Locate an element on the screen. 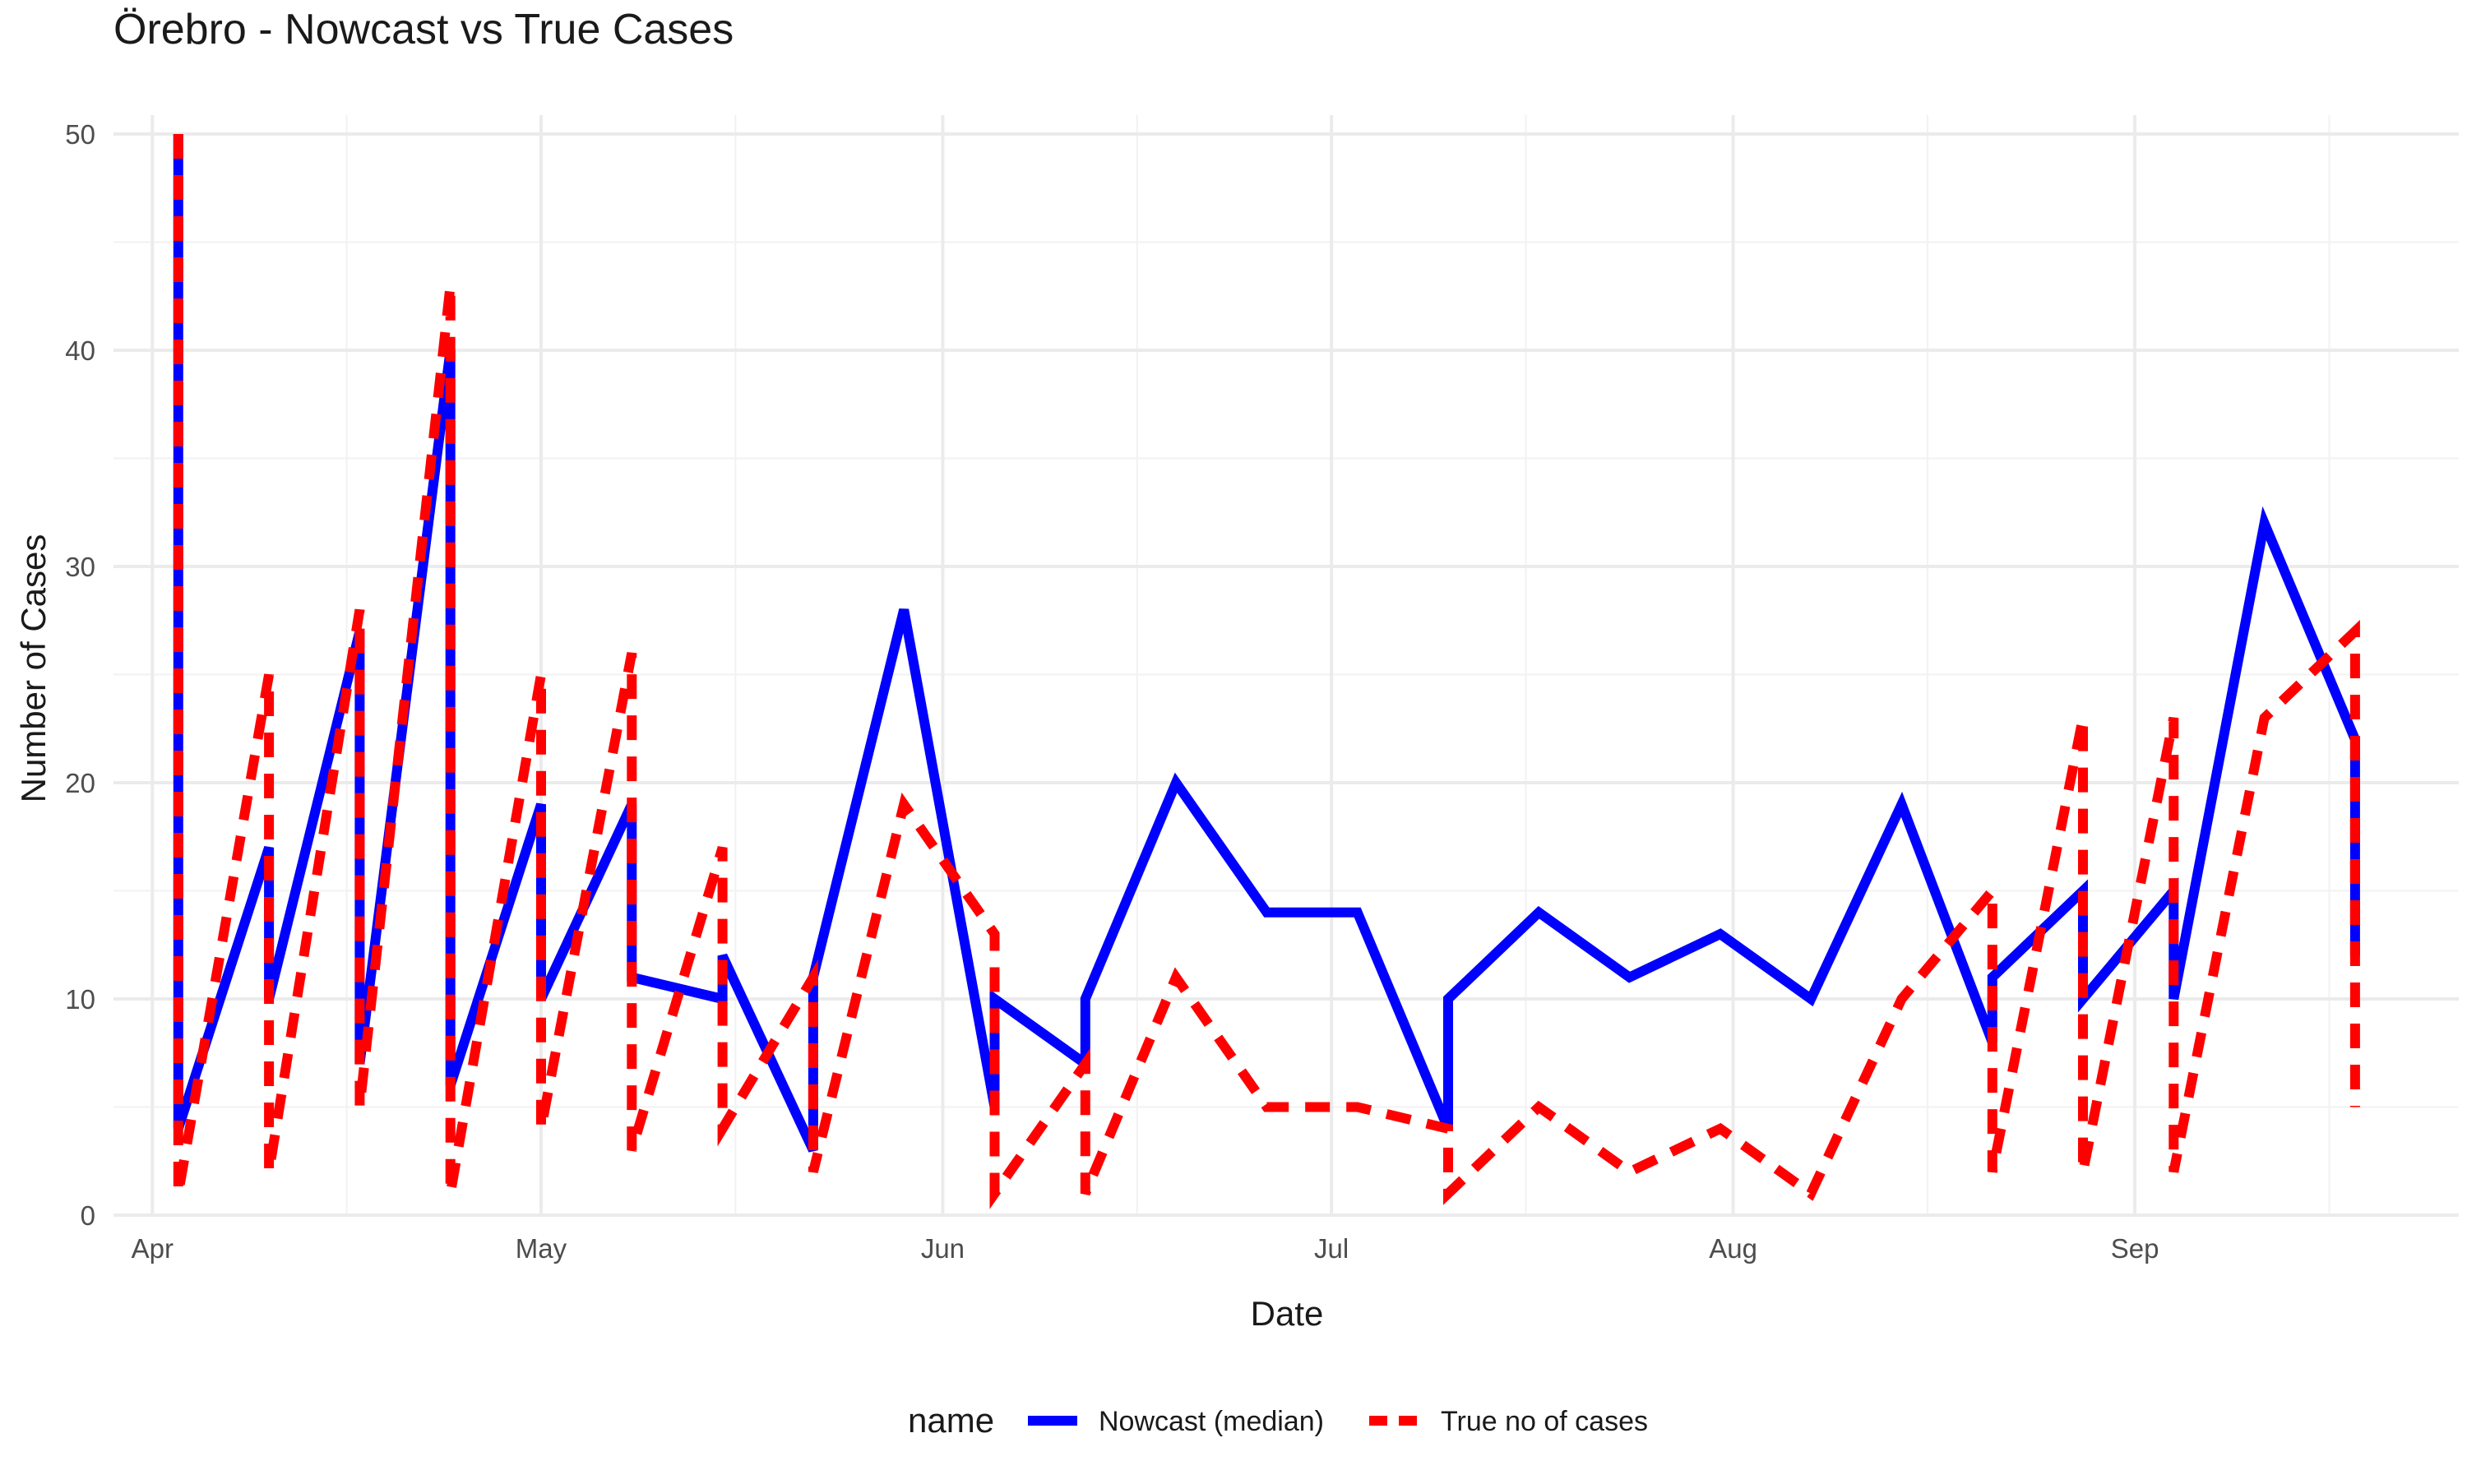 The image size is (2467, 1484). y-tick-label: 30 is located at coordinates (80, 567).